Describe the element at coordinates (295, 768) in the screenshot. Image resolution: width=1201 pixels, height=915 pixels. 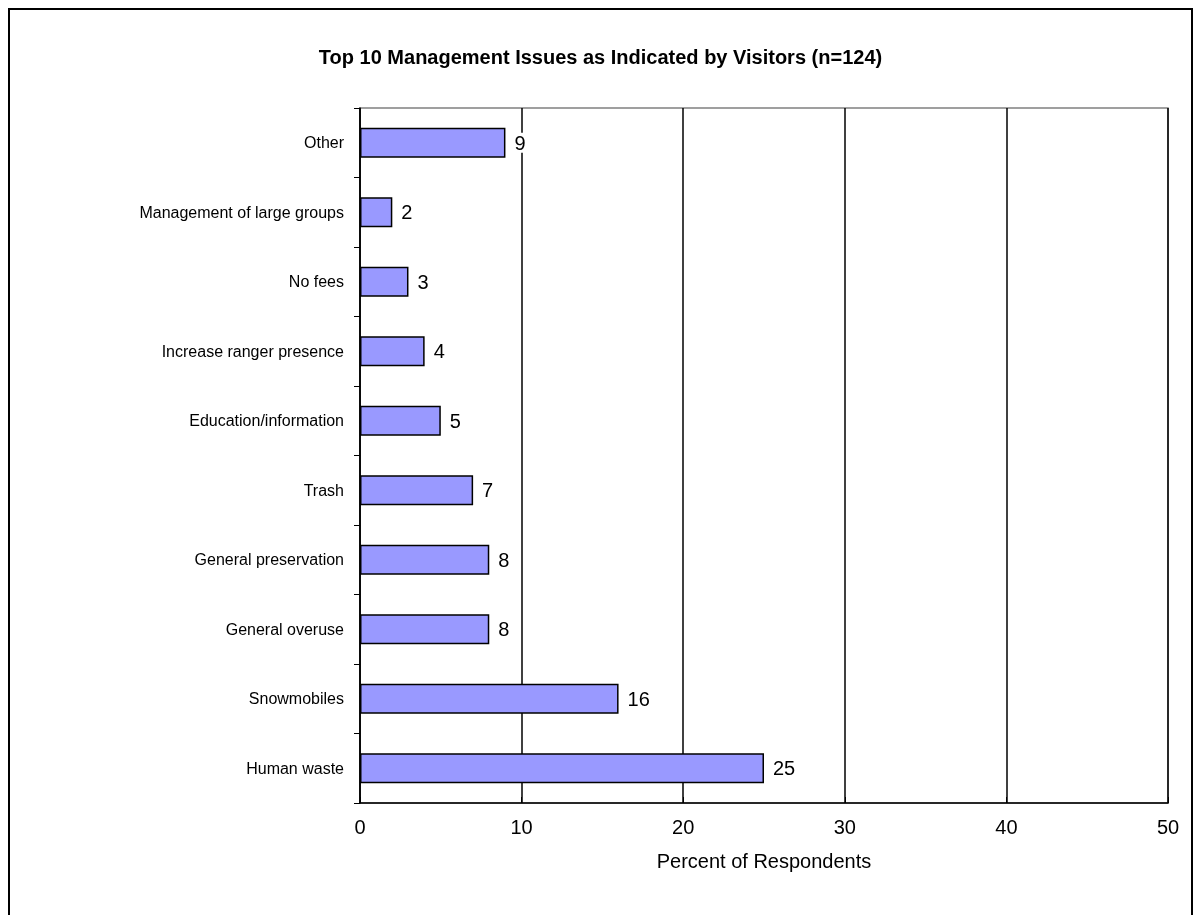
I see `y-tick-label: Human waste` at that location.